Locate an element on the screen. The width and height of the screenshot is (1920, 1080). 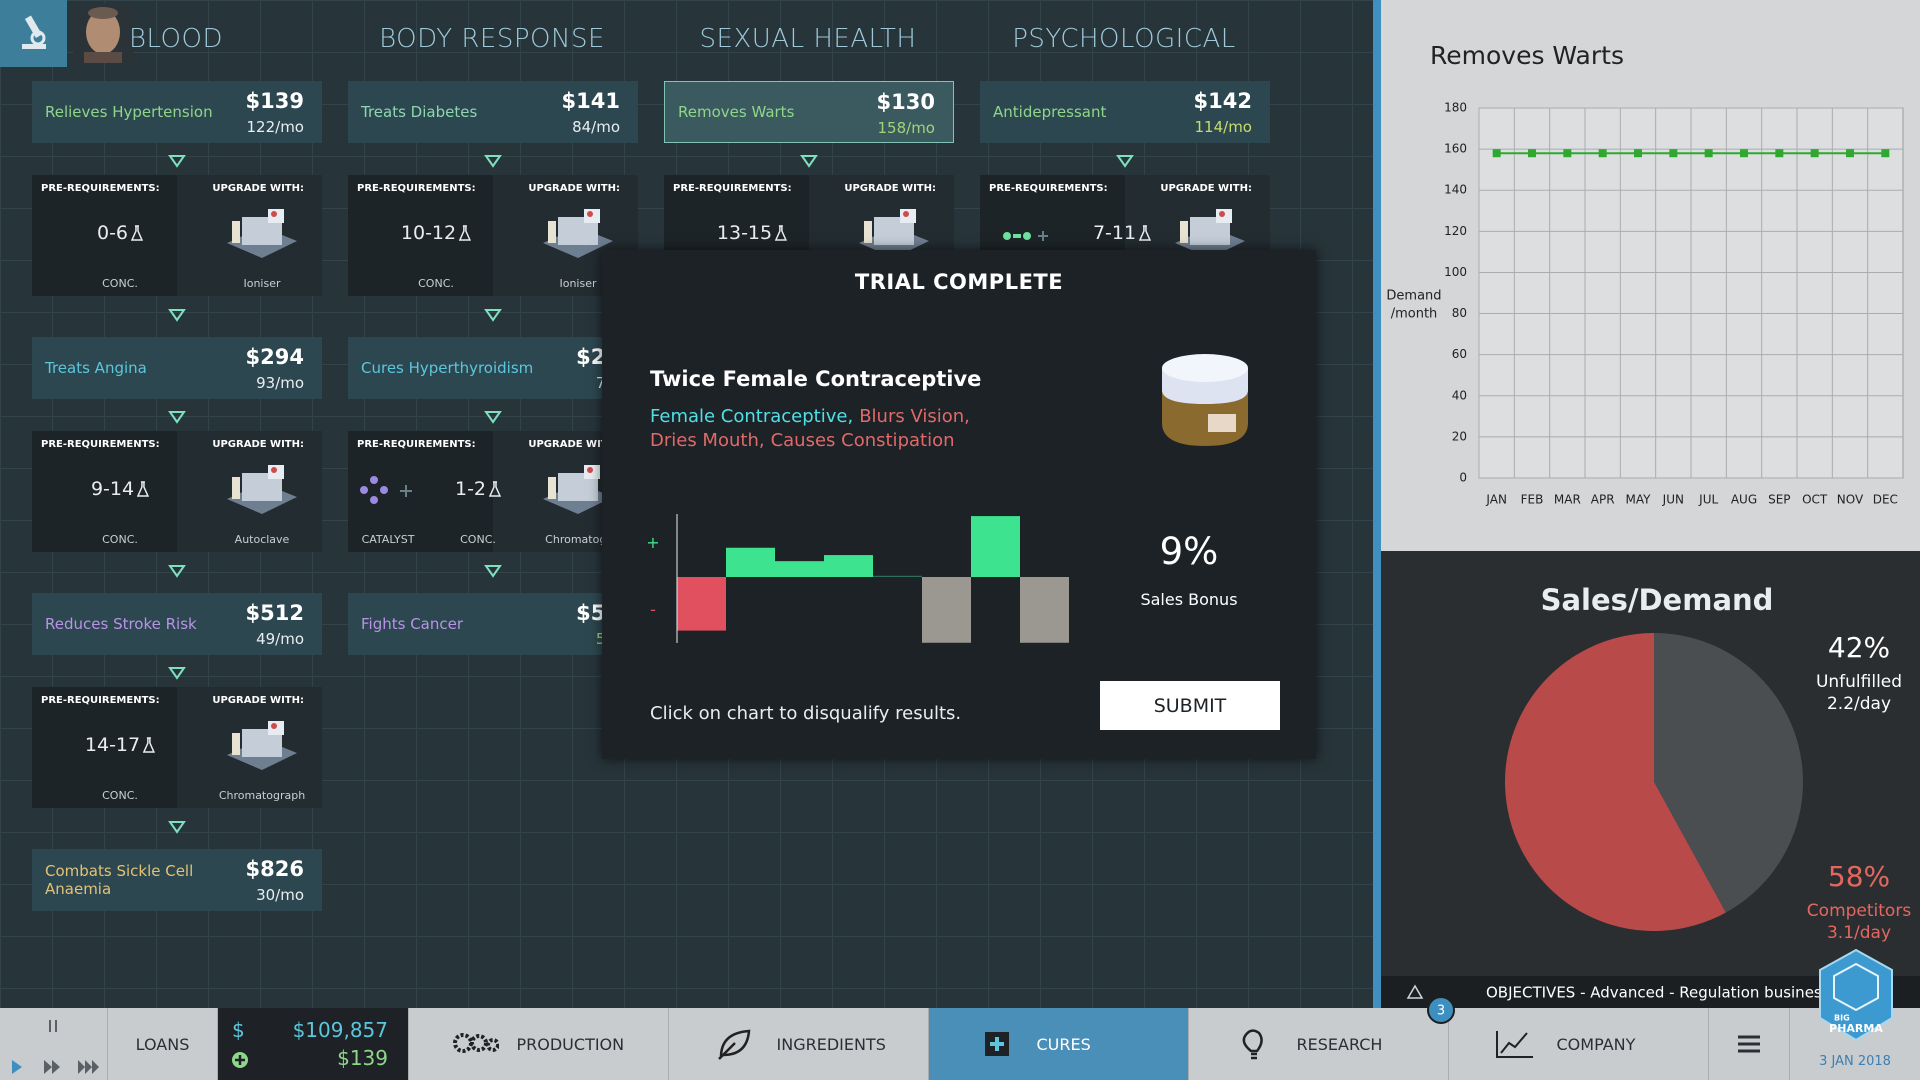
cure-price: $130 is located at coordinates (905, 102).